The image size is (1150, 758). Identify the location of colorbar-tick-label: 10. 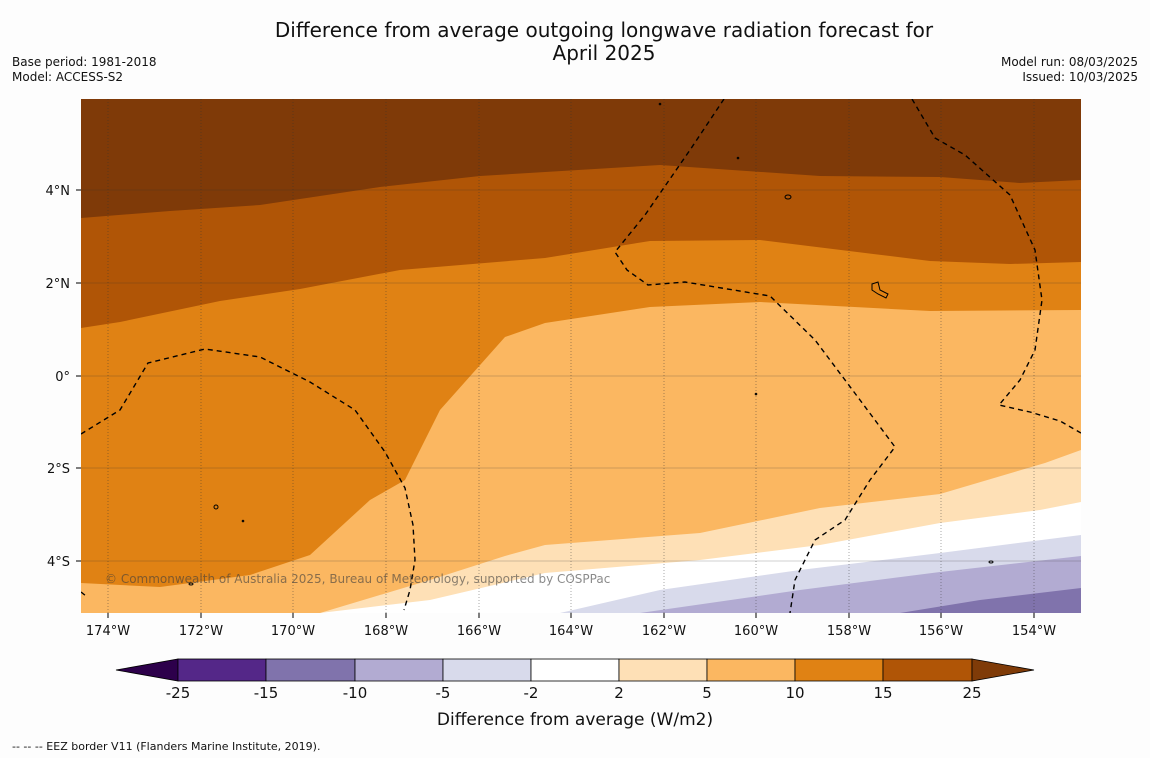
(795, 693).